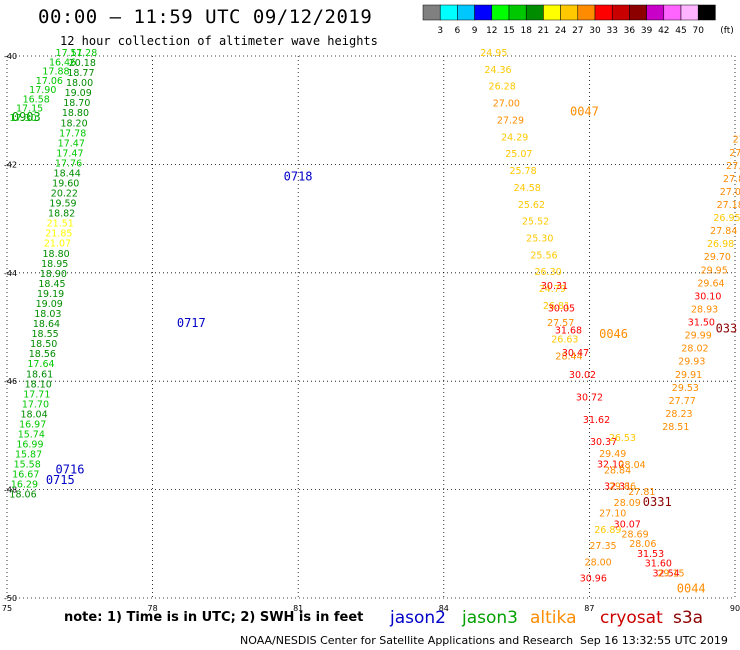  What do you see at coordinates (47, 314) in the screenshot?
I see `wave-height-value: 18.03` at bounding box center [47, 314].